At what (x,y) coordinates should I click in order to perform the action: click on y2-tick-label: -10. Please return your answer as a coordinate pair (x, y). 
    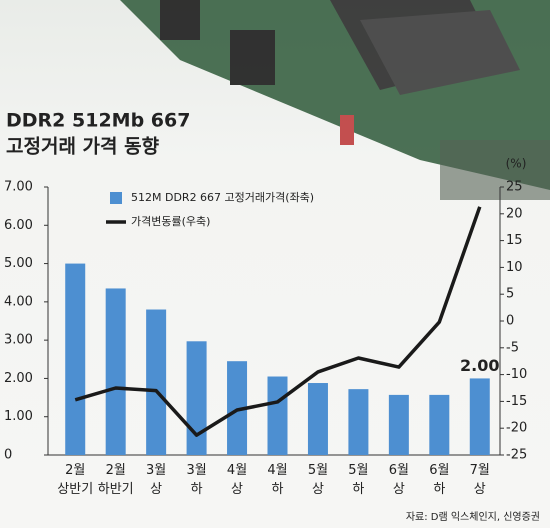
    Looking at the image, I should click on (516, 374).